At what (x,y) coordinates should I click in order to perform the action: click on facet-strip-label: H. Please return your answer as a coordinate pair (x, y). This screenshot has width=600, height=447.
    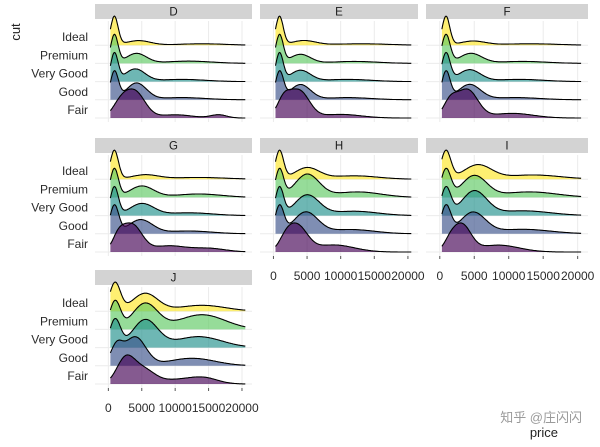
    Looking at the image, I should click on (339, 147).